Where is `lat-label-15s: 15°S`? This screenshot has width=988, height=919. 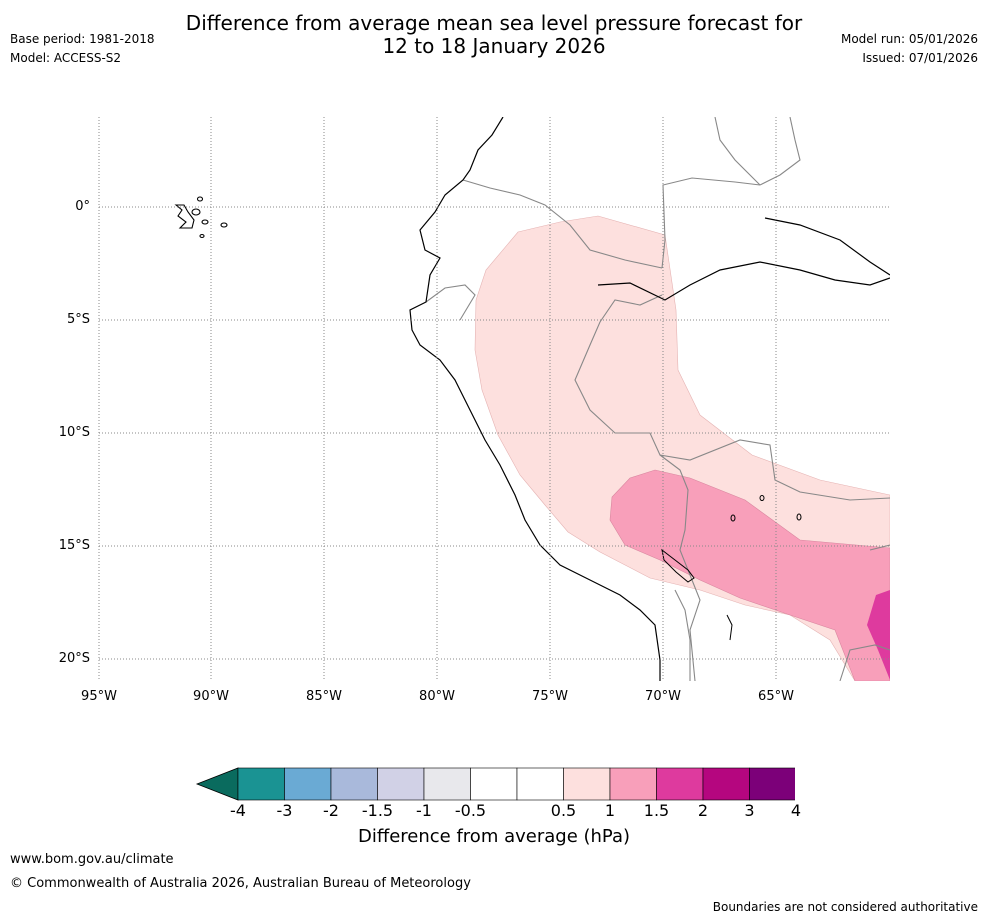 lat-label-15s: 15°S is located at coordinates (74, 545).